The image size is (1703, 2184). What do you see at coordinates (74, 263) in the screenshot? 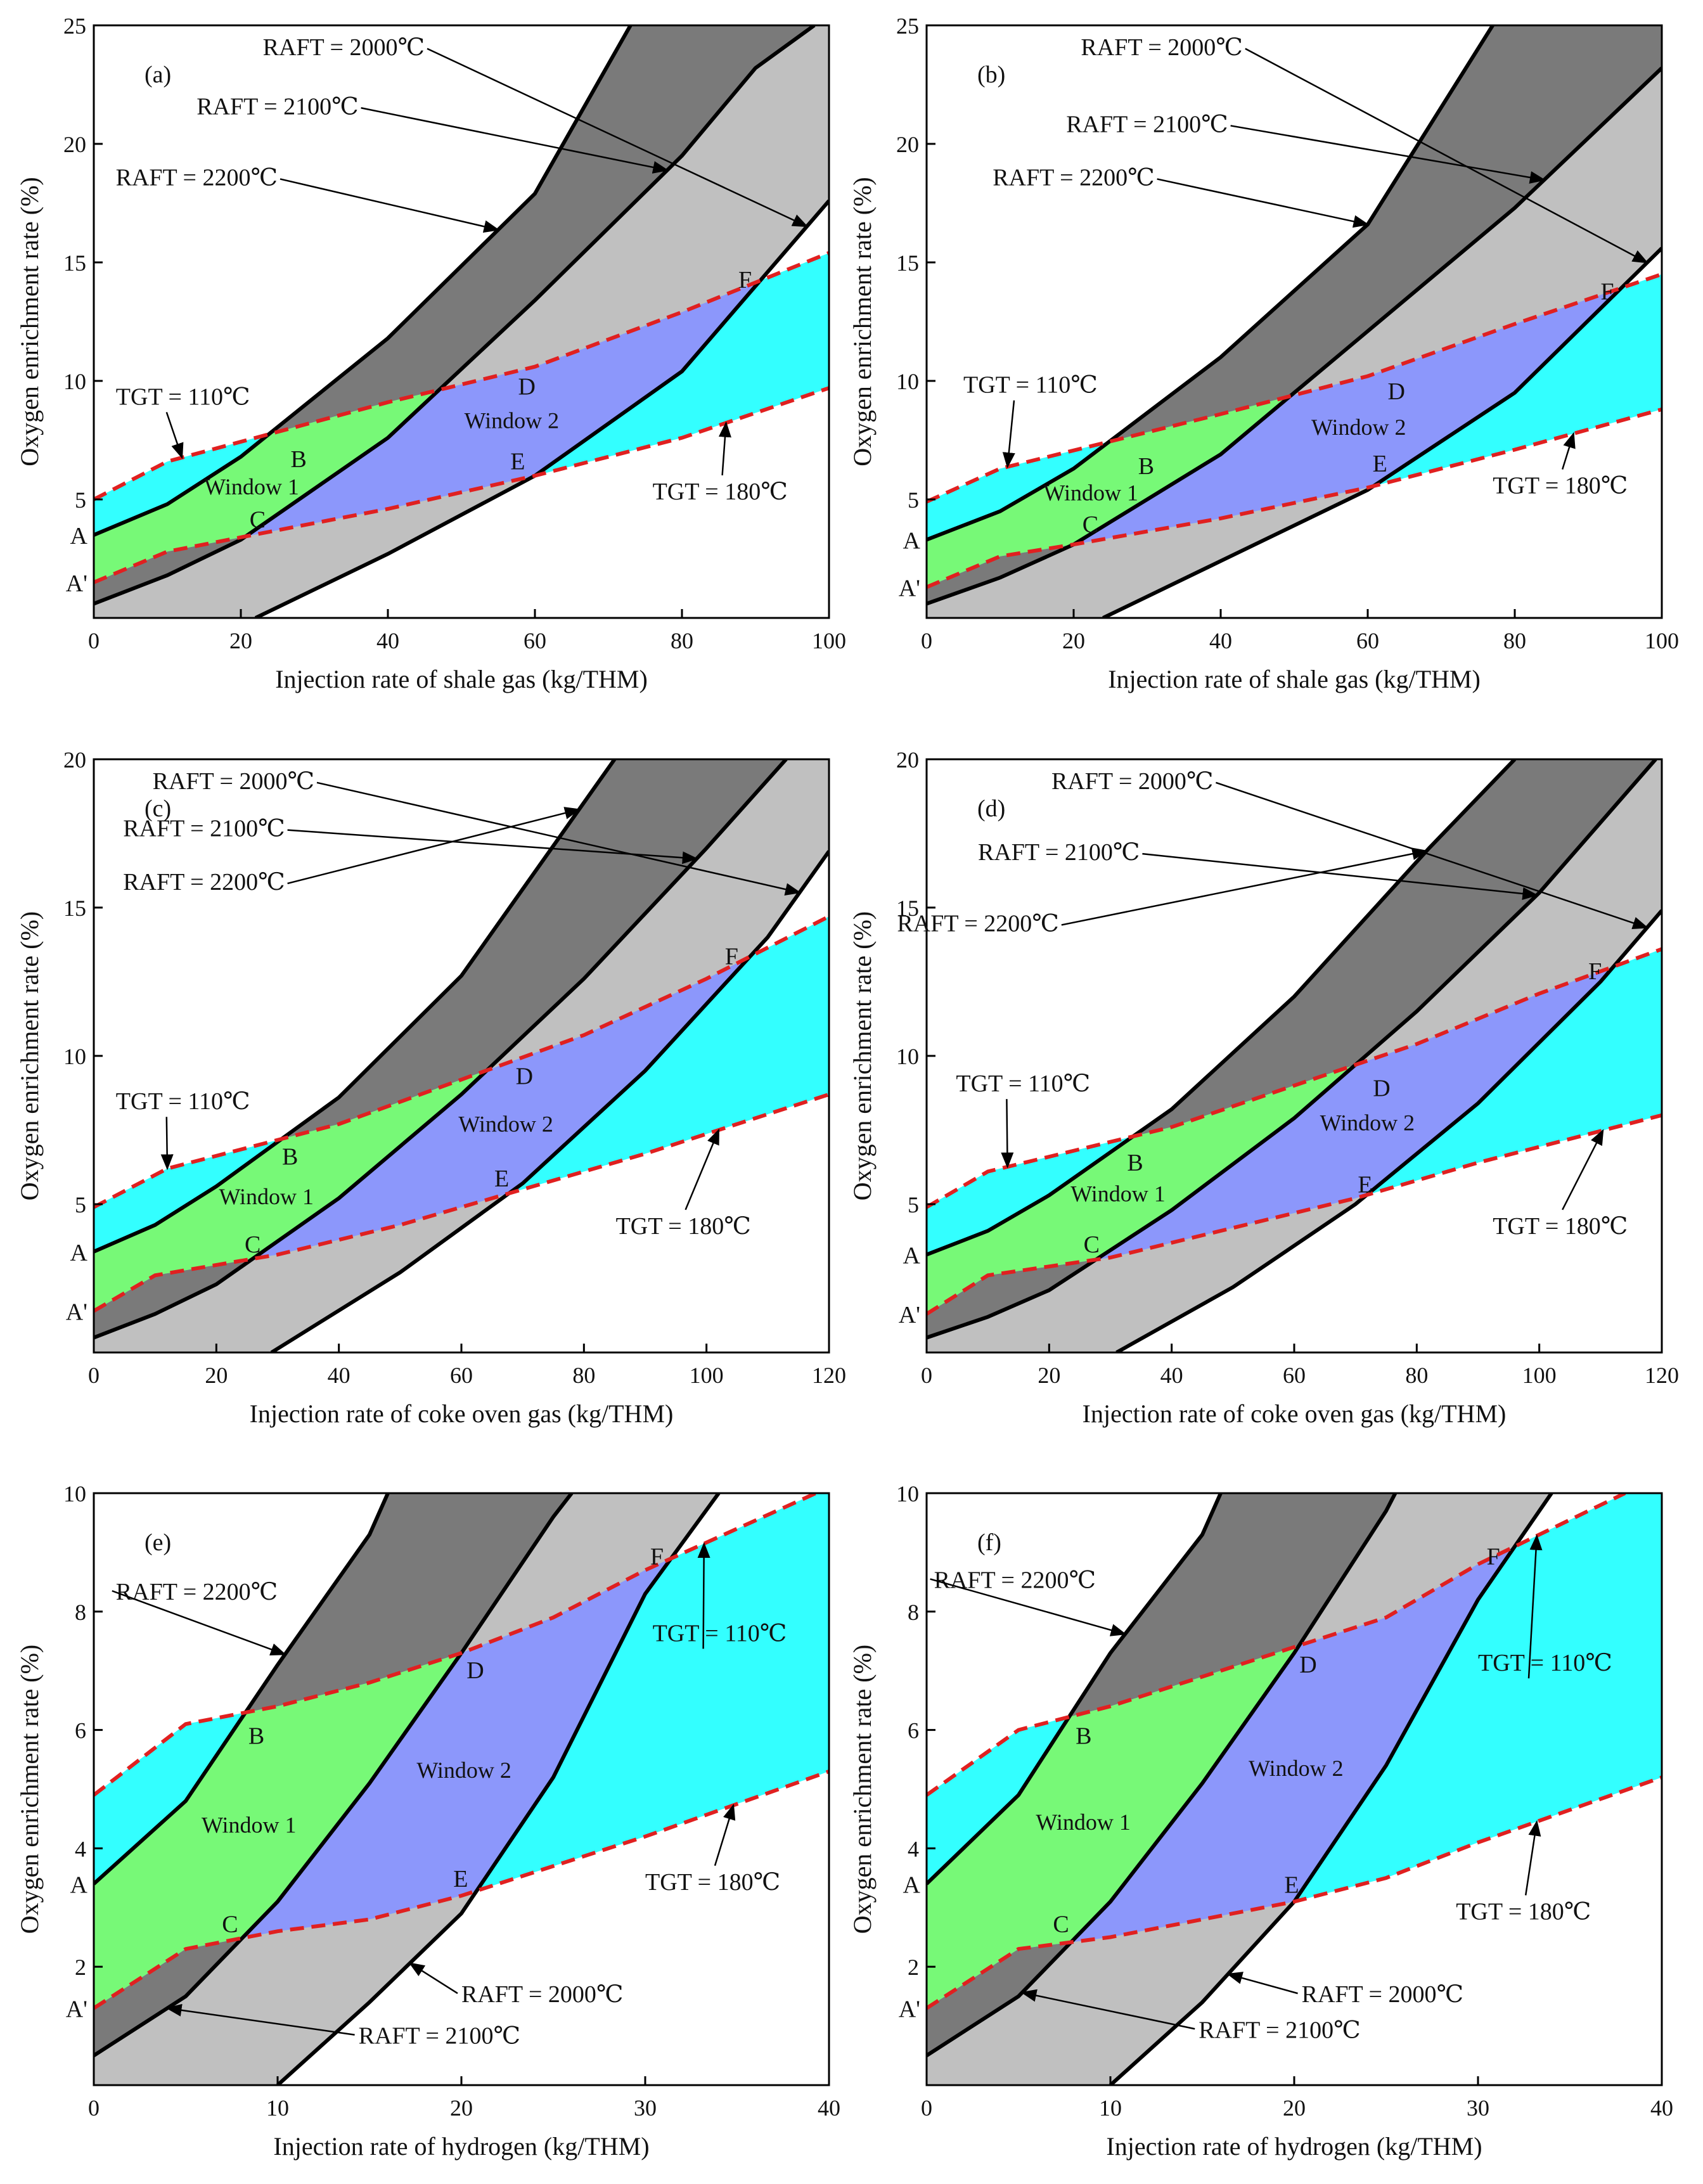
I see `y-tick-label: 15` at bounding box center [74, 263].